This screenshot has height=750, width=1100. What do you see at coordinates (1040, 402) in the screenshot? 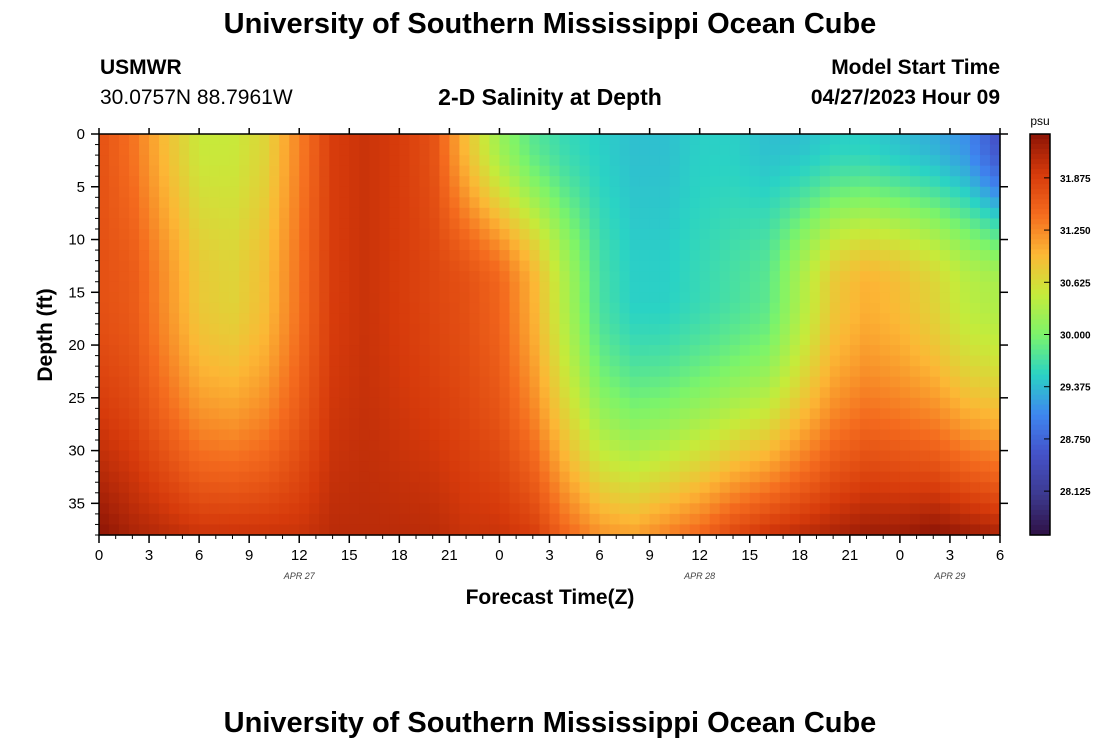
I see `colorbar-segment` at bounding box center [1040, 402].